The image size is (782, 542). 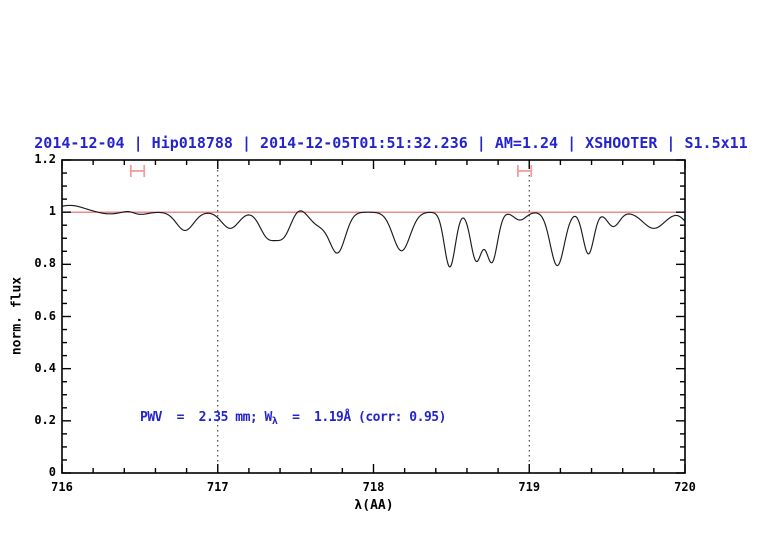 I want to click on y-tick-label-0.8: 0.8, so click(x=45, y=263).